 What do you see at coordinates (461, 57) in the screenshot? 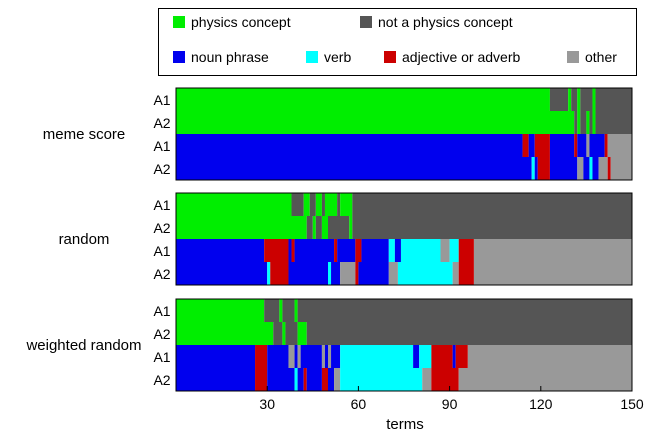
I see `legend-label: adjective or adverb` at bounding box center [461, 57].